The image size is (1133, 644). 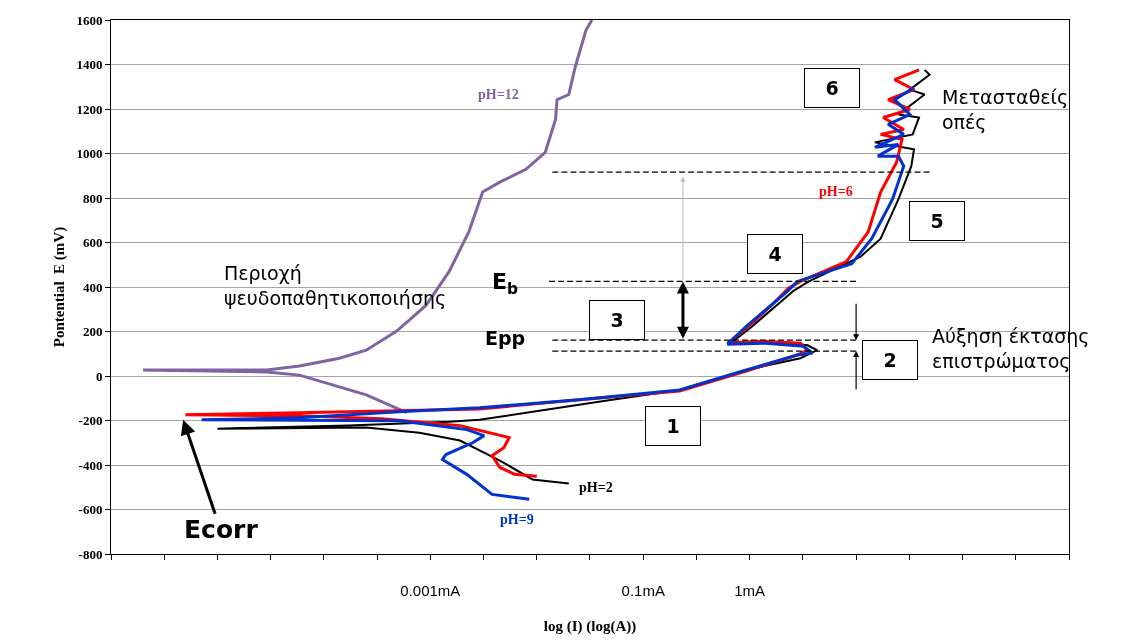 I want to click on annotation: 6, so click(x=832, y=88).